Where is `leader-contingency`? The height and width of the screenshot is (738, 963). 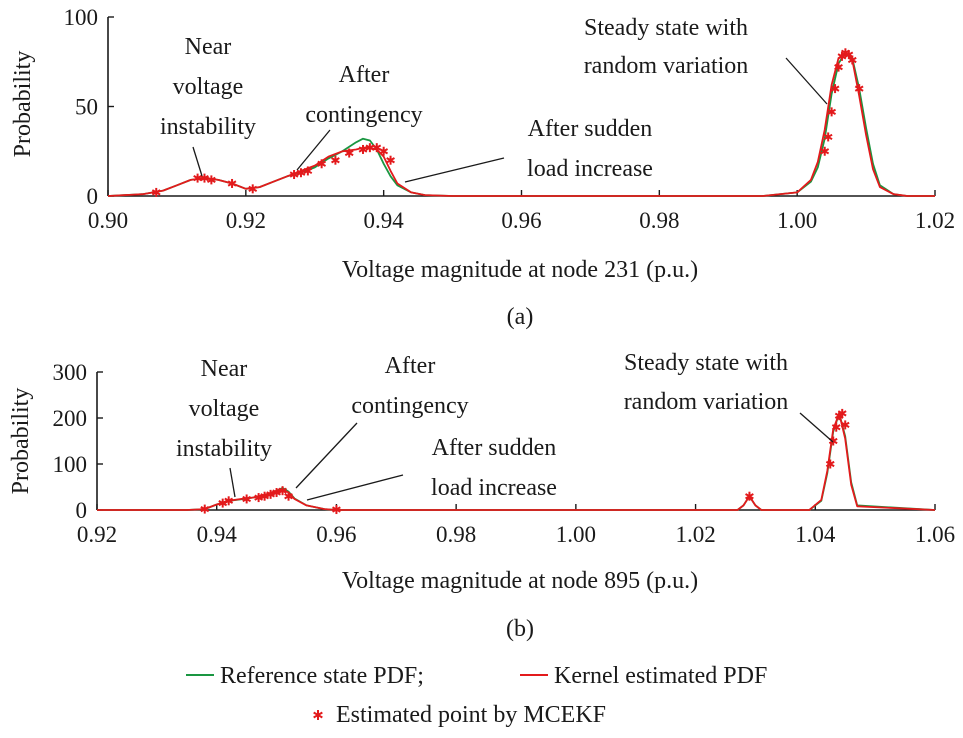
leader-contingency is located at coordinates (313, 150).